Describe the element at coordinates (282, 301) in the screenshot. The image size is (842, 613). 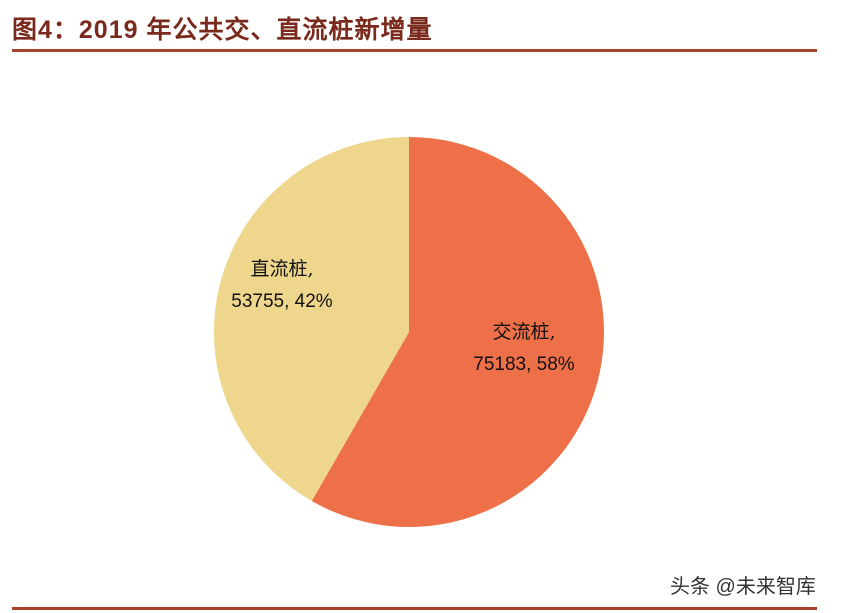
I see `data-label-value: 53755, 42%` at that location.